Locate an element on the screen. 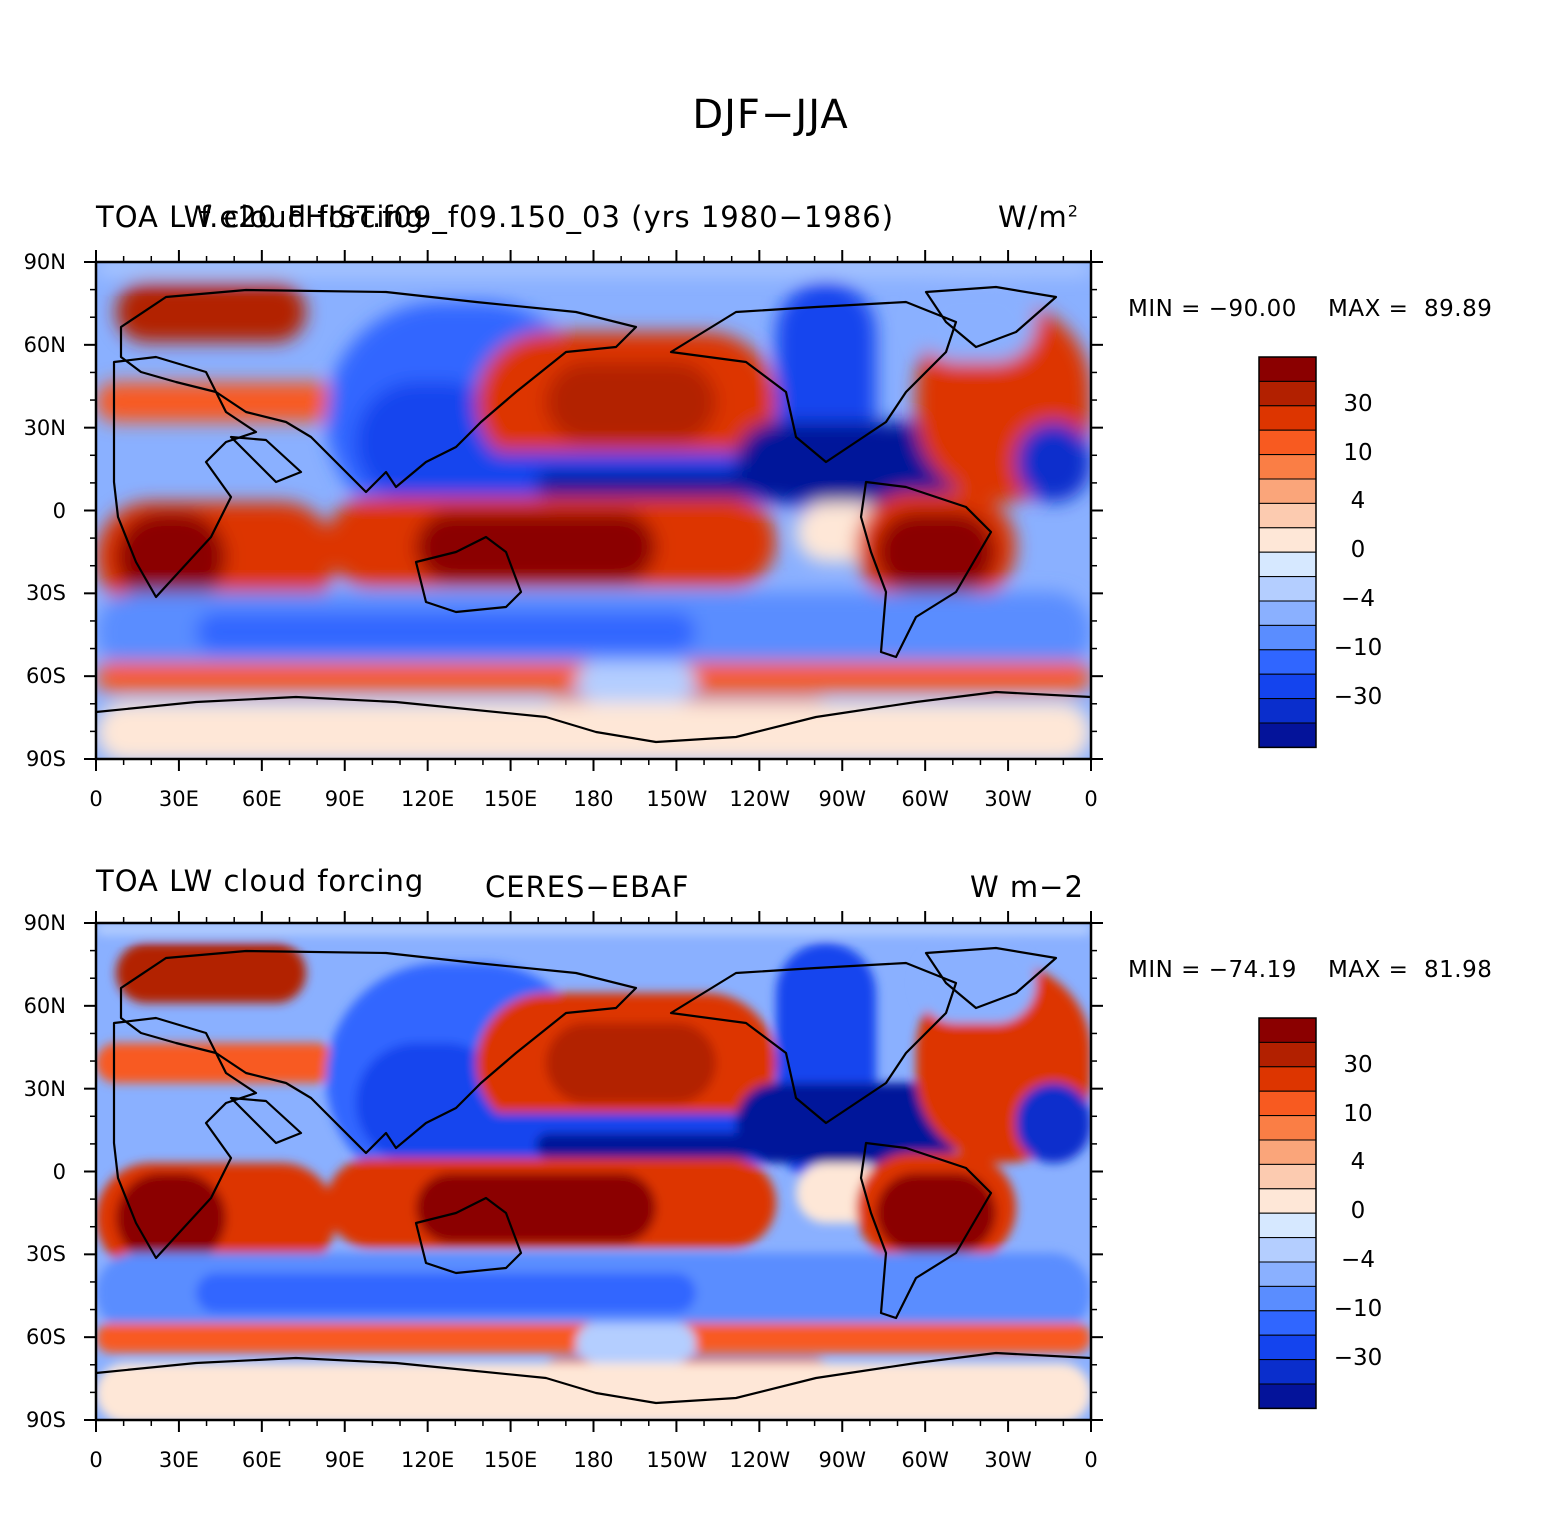  lat-tick-label: 30S is located at coordinates (45, 1254).